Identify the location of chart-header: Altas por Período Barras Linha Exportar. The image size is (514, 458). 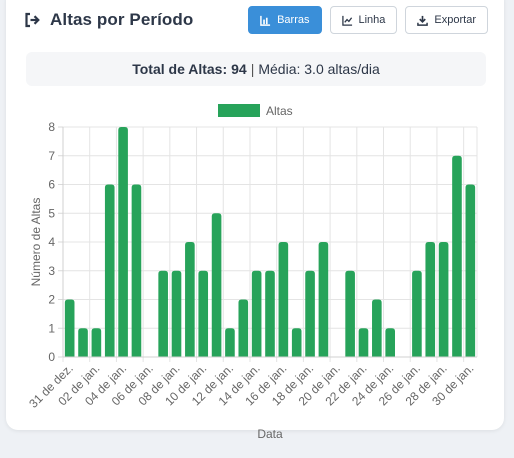
(256, 20).